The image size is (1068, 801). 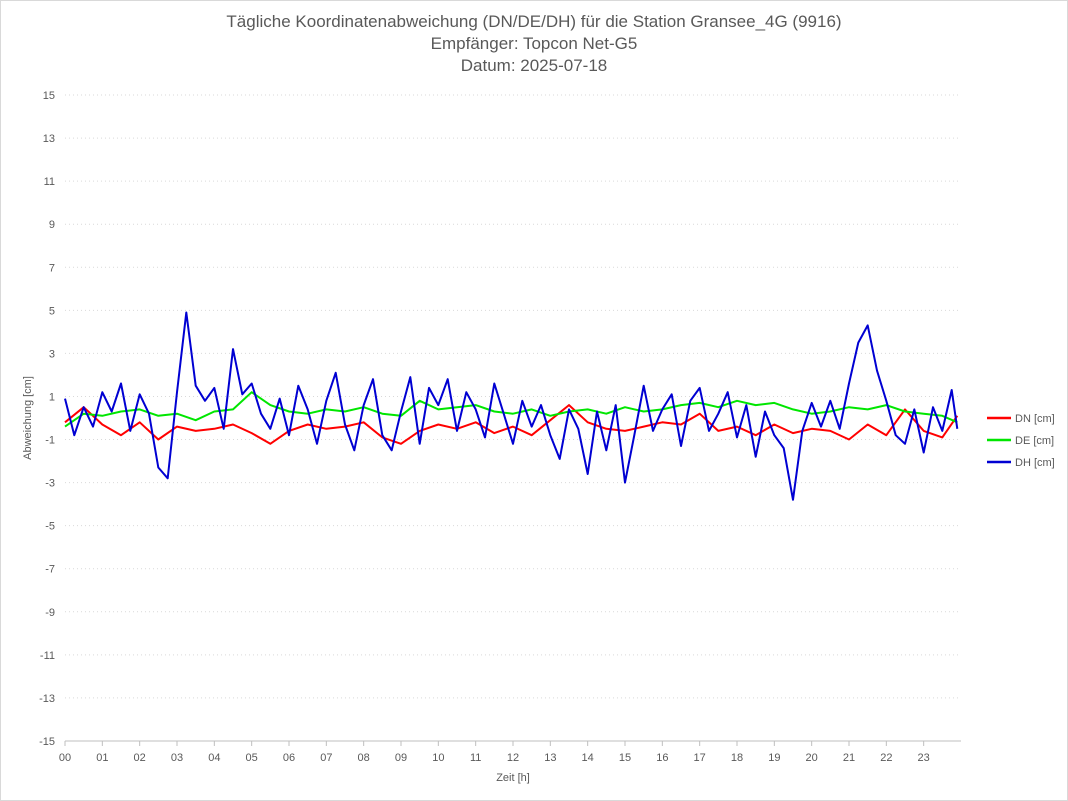 I want to click on legend-label: DN [cm], so click(x=1035, y=419).